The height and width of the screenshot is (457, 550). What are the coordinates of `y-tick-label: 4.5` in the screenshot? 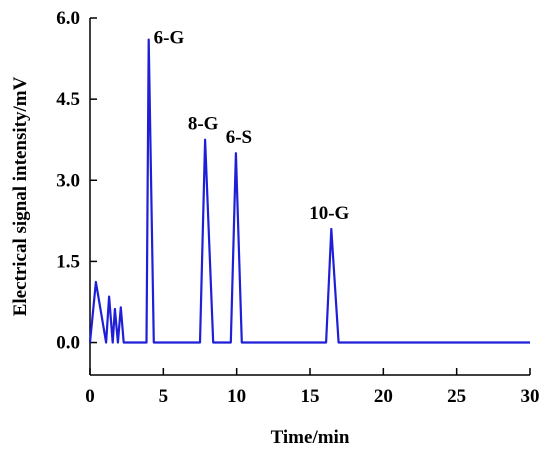 It's located at (68, 99).